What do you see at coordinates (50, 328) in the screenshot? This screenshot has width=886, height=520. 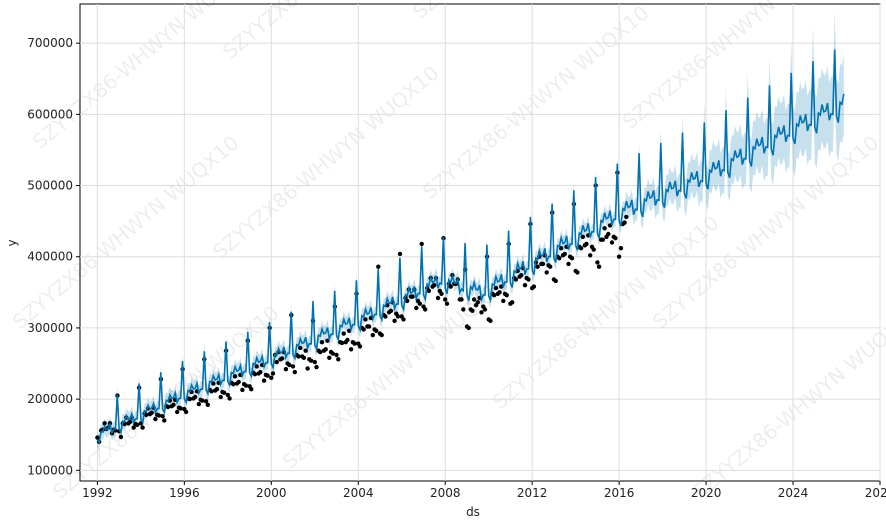 I see `y-tick-label: 300000` at bounding box center [50, 328].